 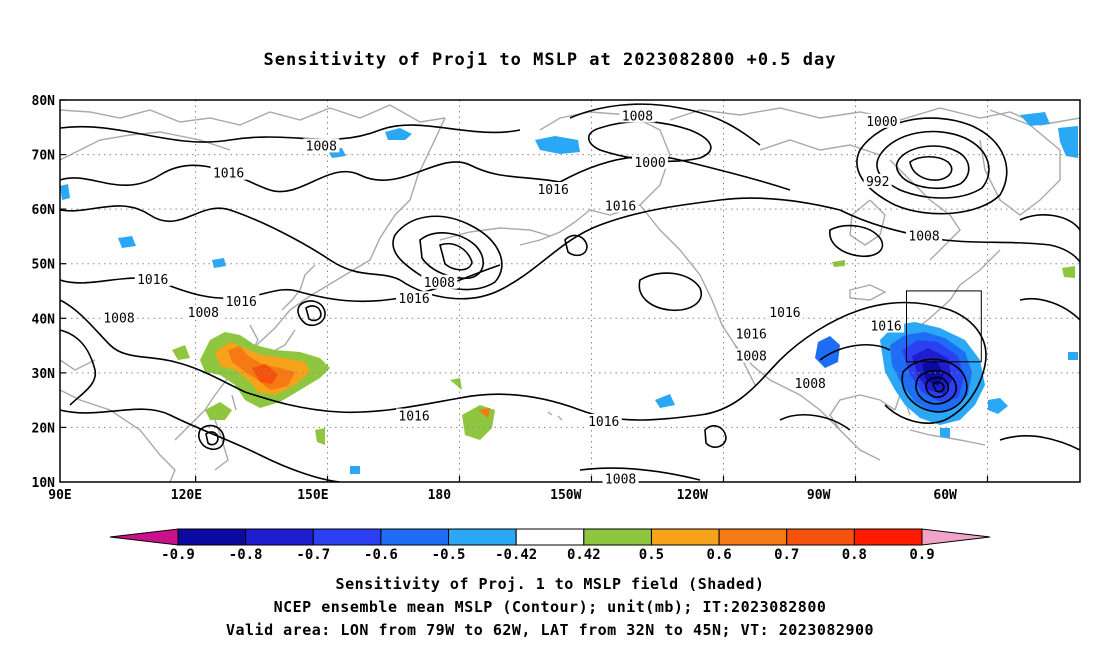 What do you see at coordinates (692, 495) in the screenshot?
I see `longitude-label: 120W` at bounding box center [692, 495].